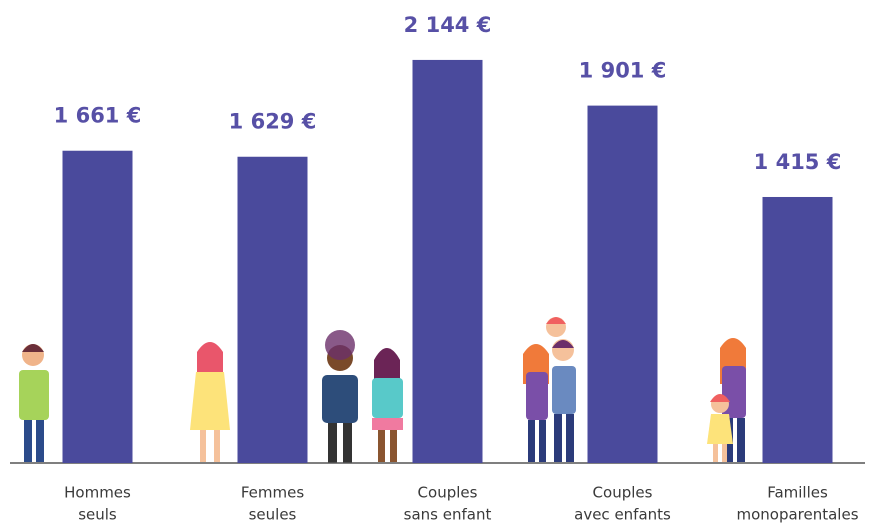  Describe the element at coordinates (622, 514) in the screenshot. I see `x-tick-label: avec enfants` at that location.